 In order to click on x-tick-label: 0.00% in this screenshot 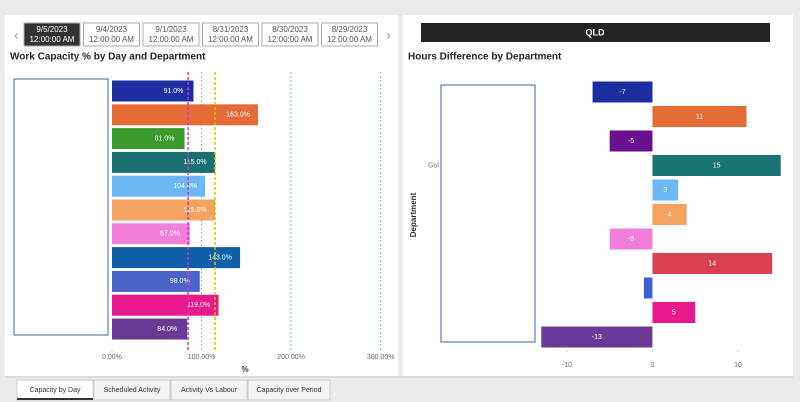, I will do `click(112, 357)`.